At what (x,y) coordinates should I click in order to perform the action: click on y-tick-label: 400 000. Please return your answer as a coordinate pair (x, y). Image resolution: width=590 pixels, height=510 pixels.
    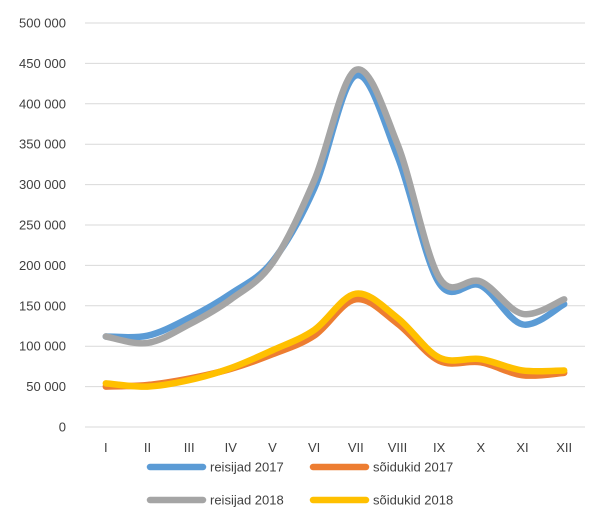
    Looking at the image, I should click on (42, 103).